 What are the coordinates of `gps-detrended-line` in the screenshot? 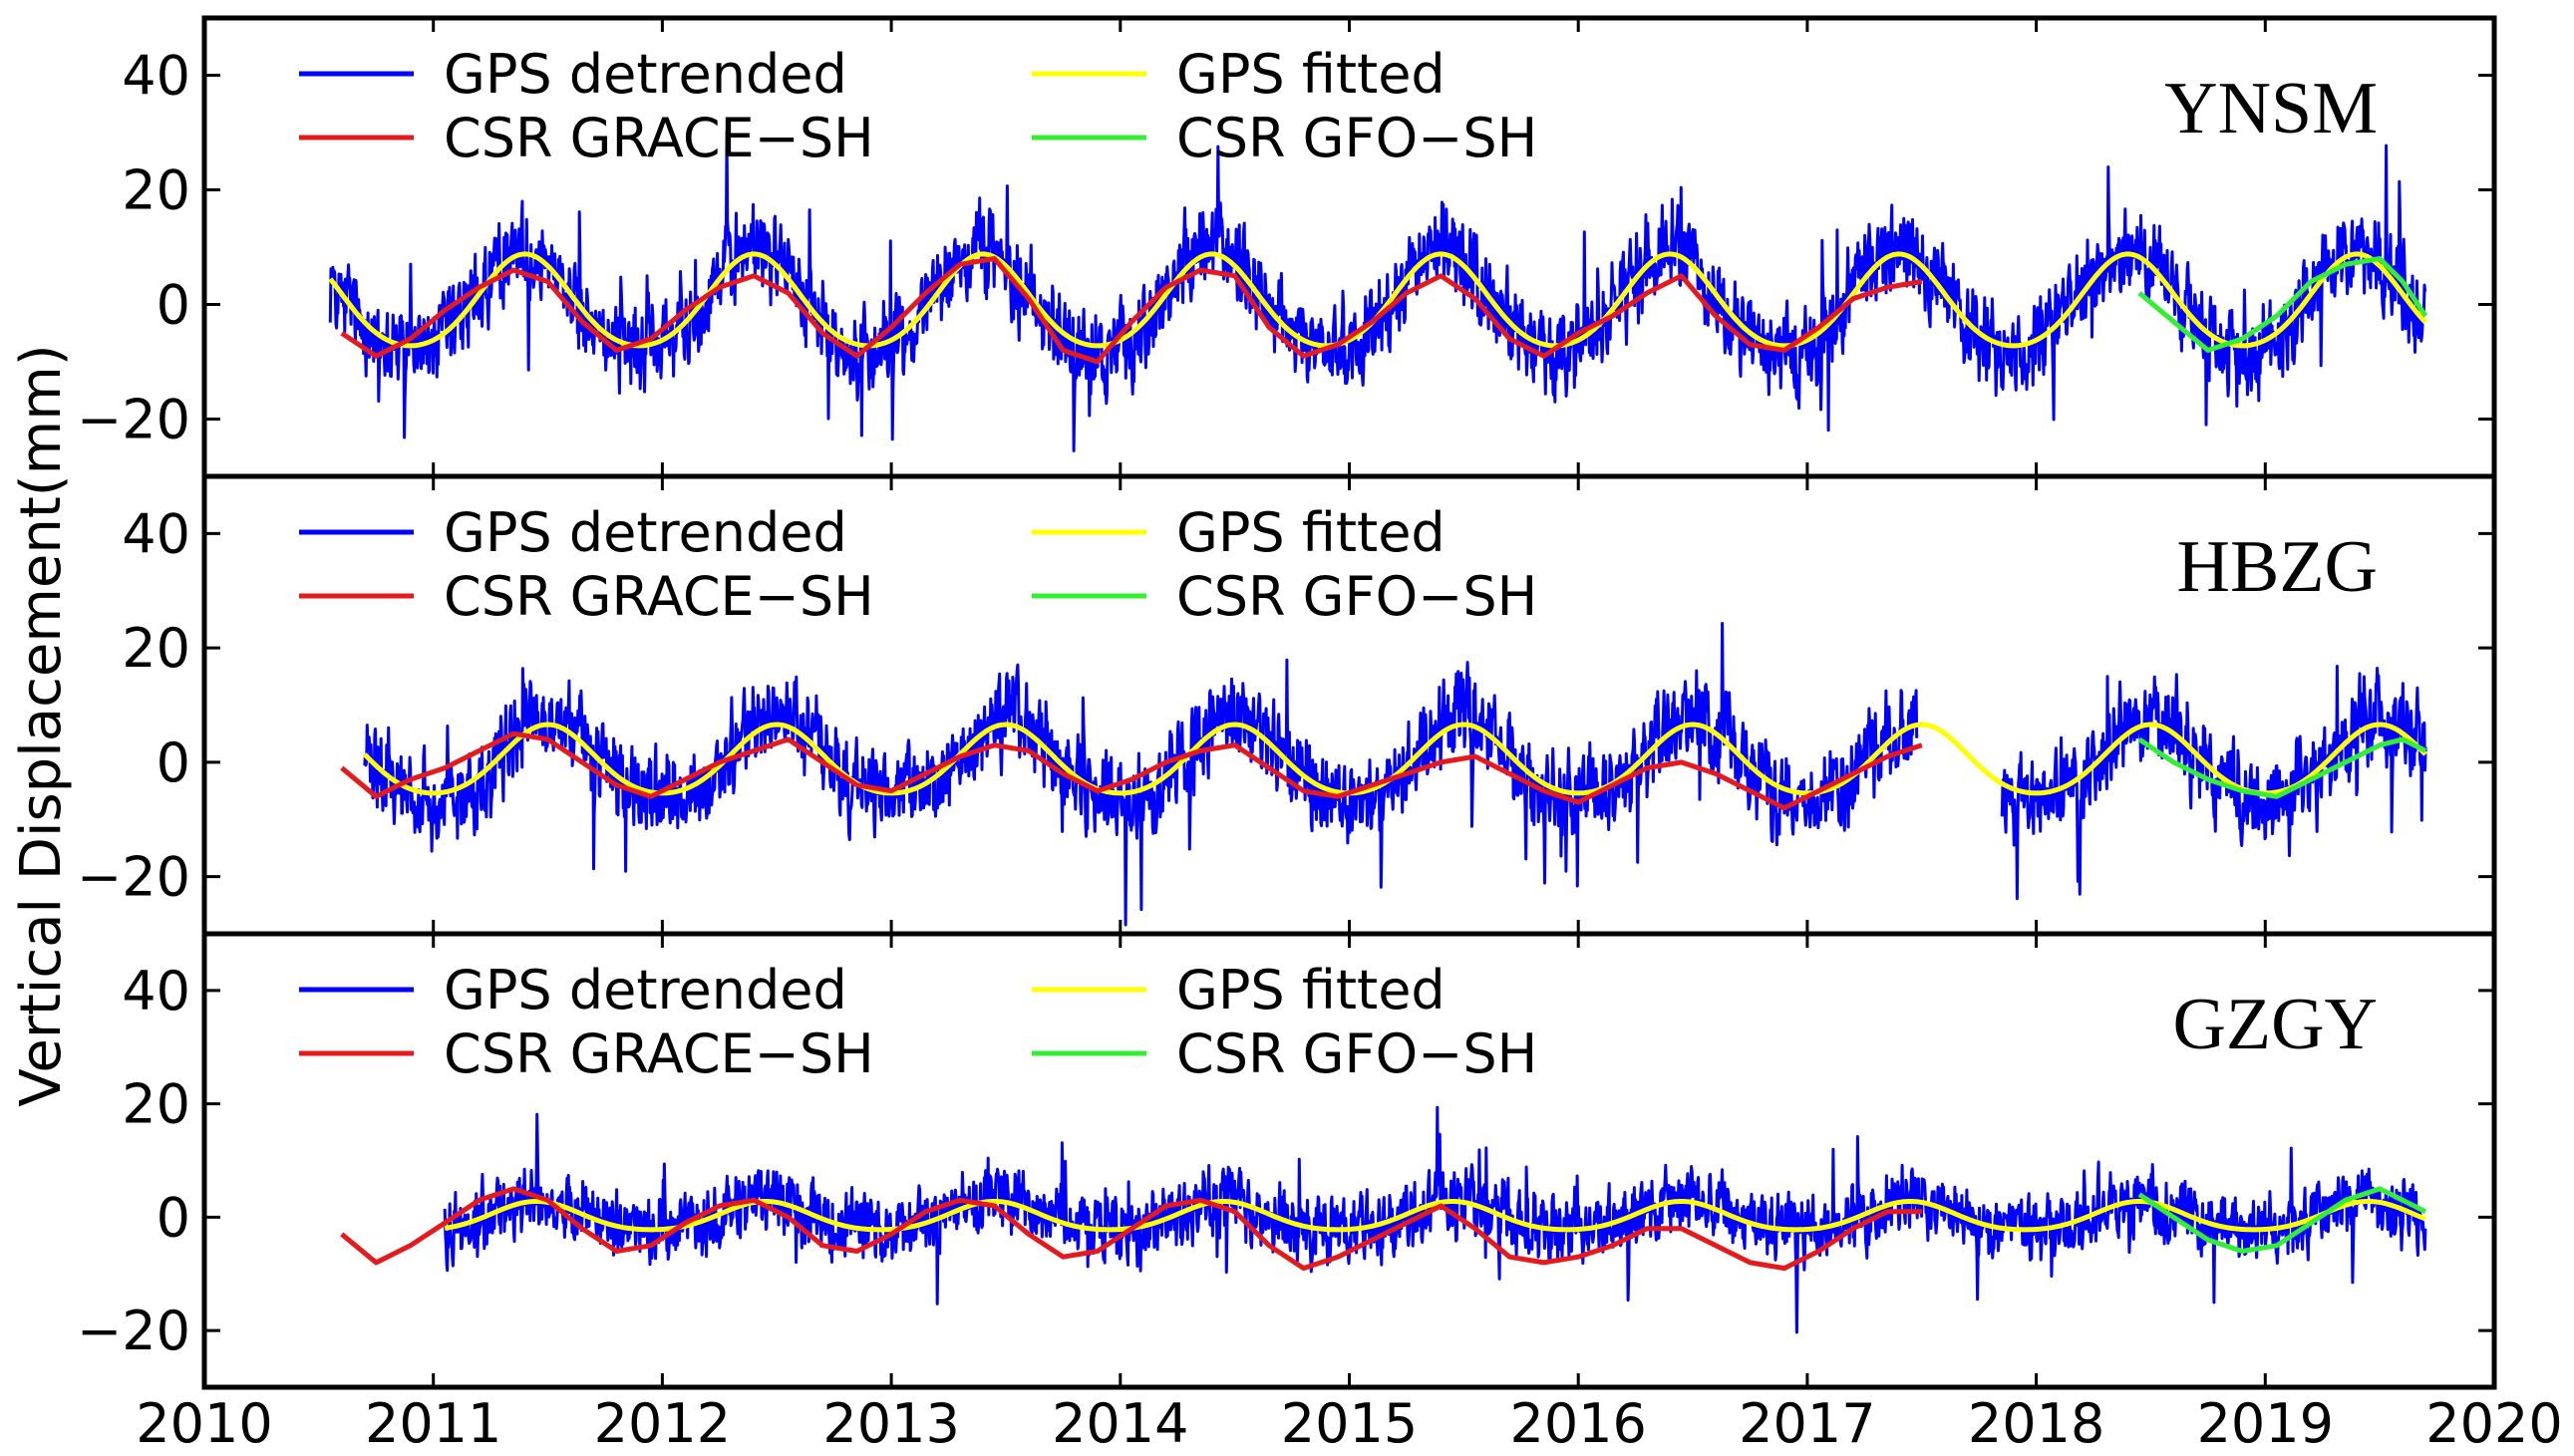 It's located at (1435, 1219).